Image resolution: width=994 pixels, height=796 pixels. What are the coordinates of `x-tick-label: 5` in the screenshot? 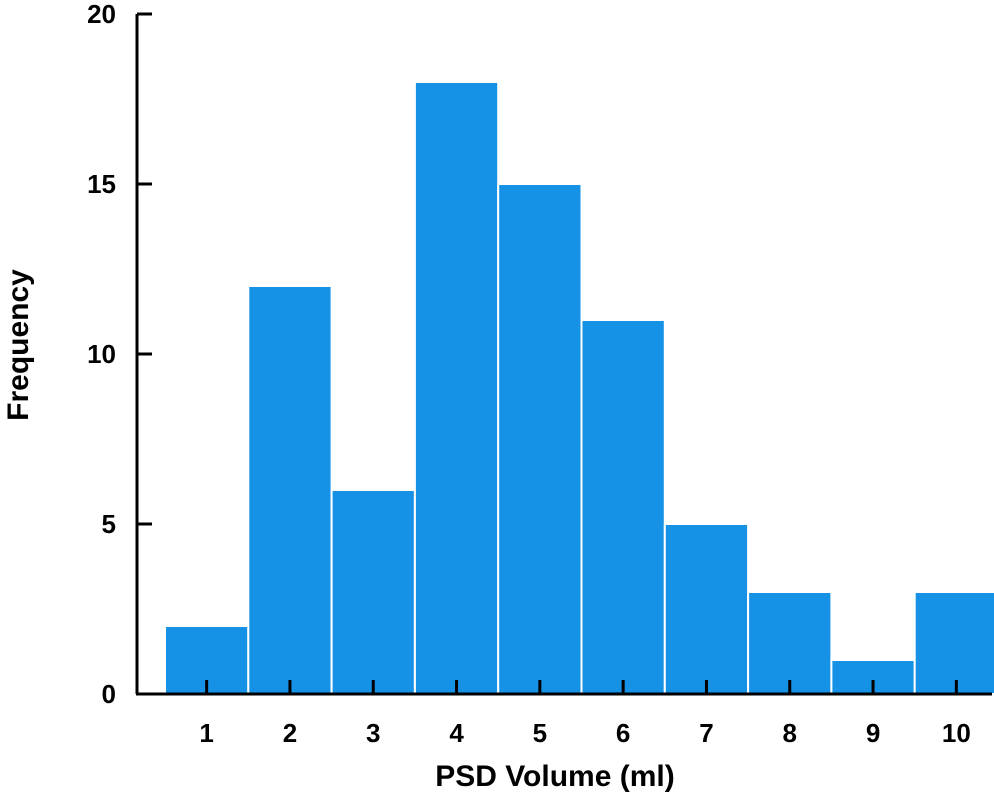 It's located at (540, 733).